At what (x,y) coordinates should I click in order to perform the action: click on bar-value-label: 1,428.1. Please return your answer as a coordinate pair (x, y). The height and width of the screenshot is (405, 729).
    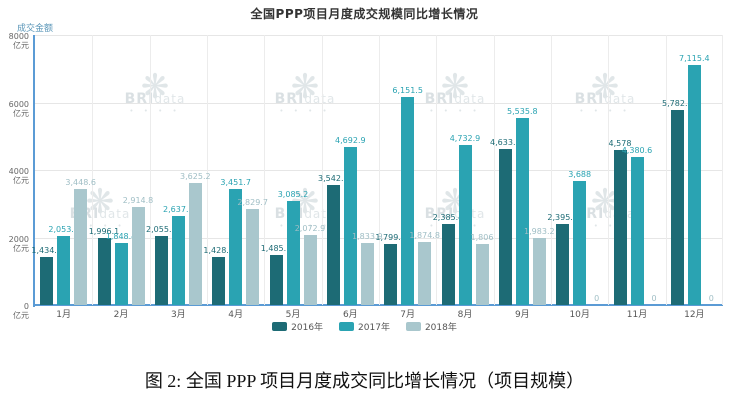
    Looking at the image, I should click on (218, 250).